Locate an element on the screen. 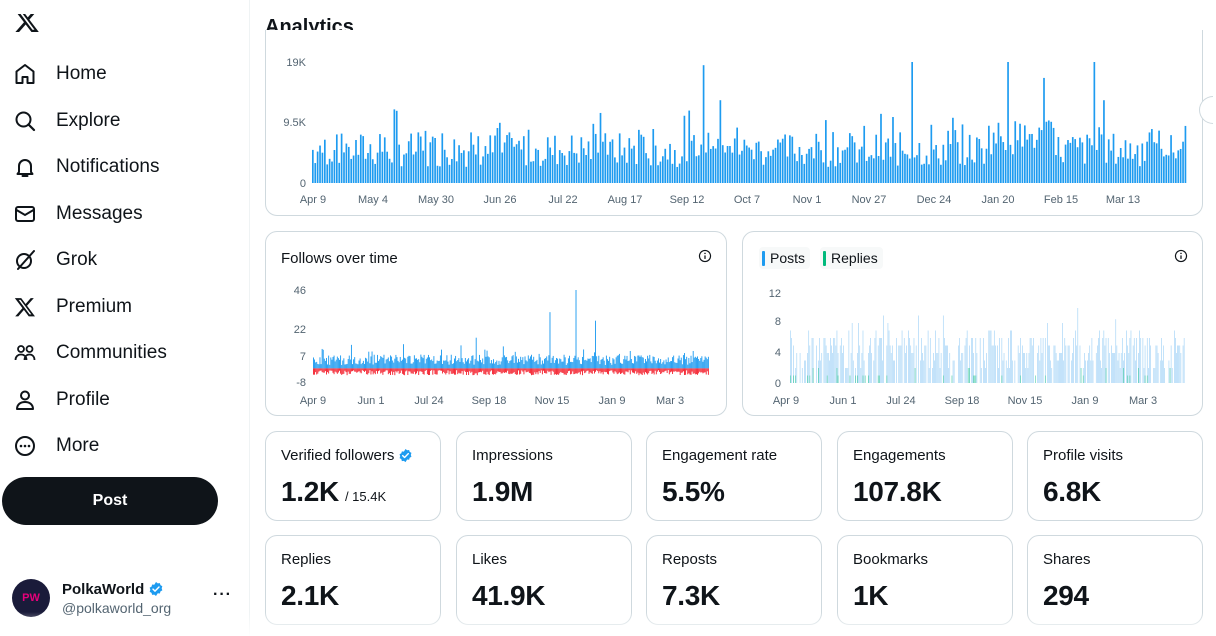 Image resolution: width=1216 pixels, height=636 pixels. sidebar-item-more: More is located at coordinates (120, 446).